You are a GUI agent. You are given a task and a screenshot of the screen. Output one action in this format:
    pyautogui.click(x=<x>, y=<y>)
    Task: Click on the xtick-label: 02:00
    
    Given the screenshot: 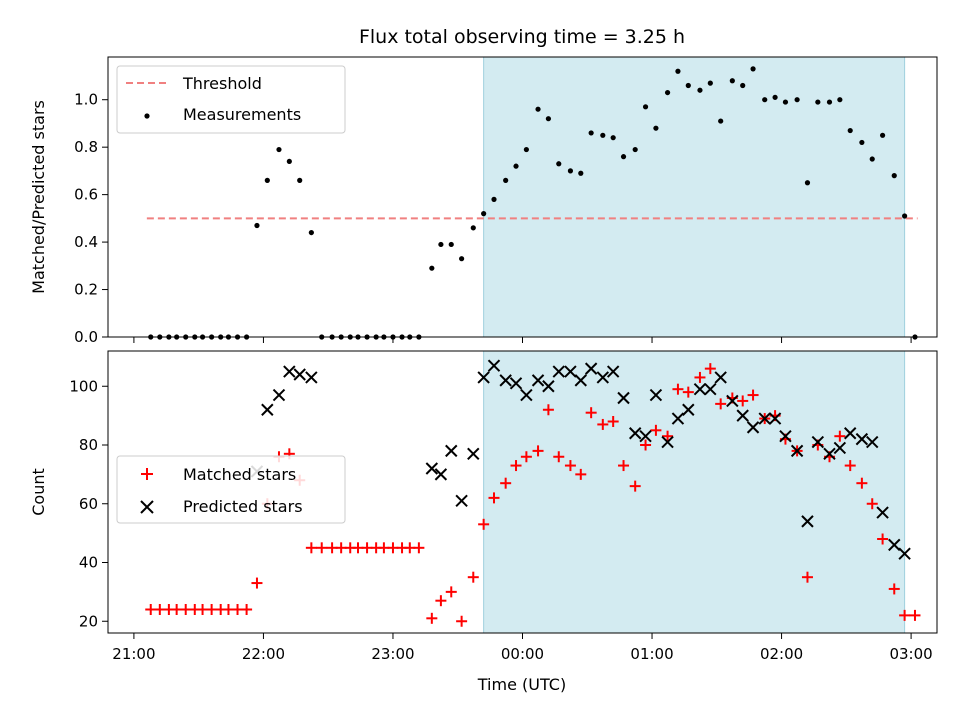 What is the action you would take?
    pyautogui.click(x=781, y=654)
    